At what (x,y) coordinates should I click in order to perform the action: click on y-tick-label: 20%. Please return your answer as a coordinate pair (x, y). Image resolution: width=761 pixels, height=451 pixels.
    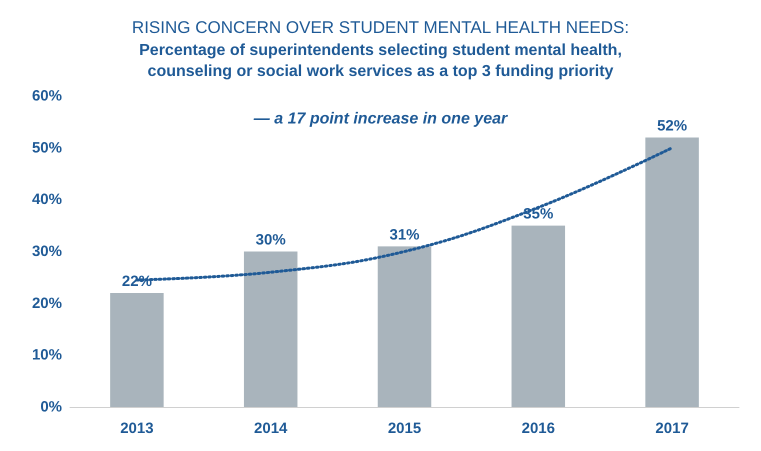
    Looking at the image, I should click on (47, 303).